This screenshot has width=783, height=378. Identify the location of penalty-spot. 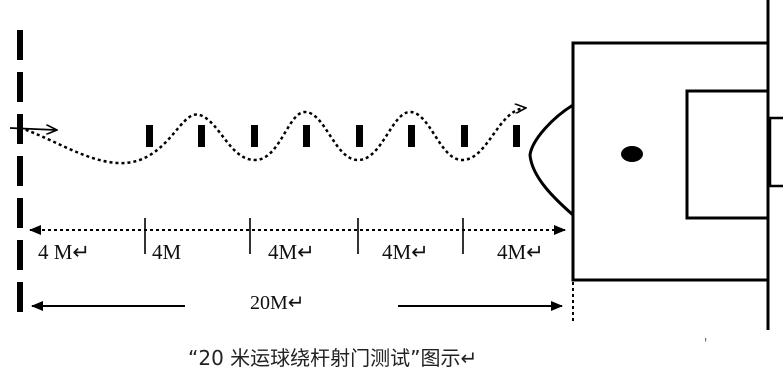
(632, 154).